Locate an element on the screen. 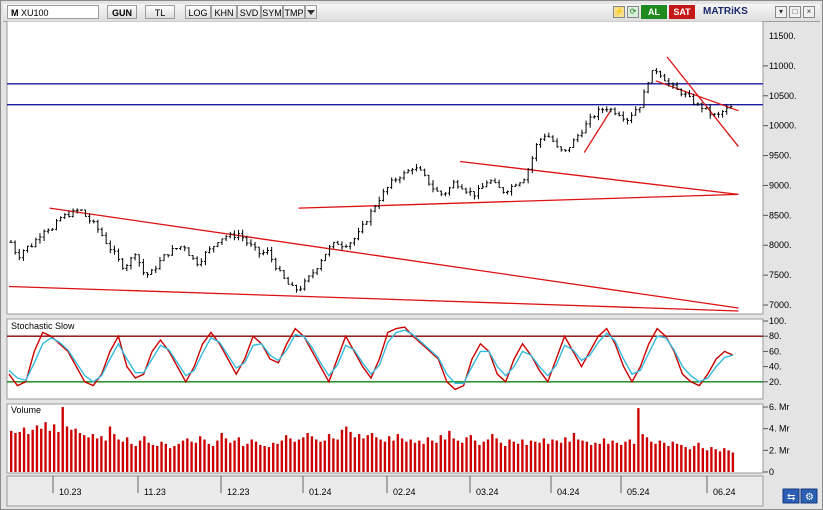  price-tick-label: 7000. is located at coordinates (780, 305).